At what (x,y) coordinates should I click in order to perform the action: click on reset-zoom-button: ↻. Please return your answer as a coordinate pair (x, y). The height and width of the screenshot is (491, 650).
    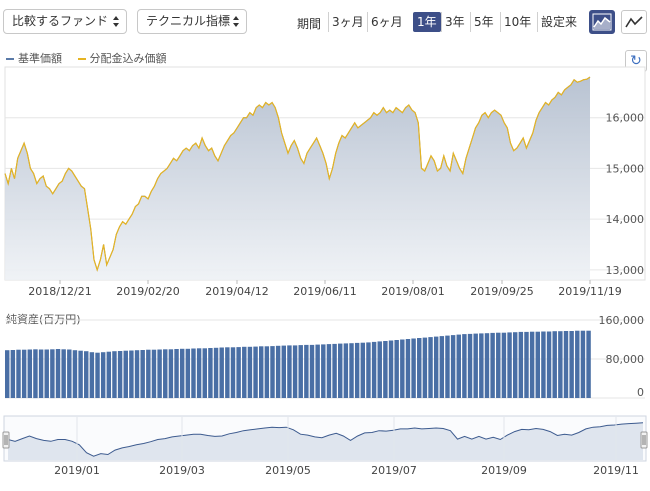
    Looking at the image, I should click on (636, 61).